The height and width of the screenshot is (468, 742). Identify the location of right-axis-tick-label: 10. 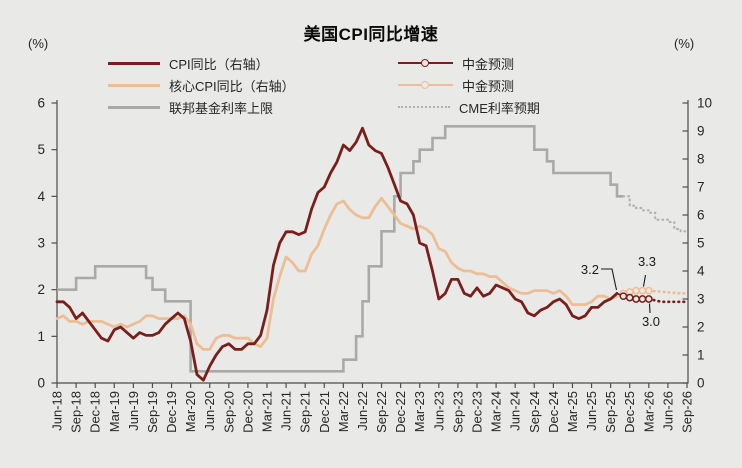
(704, 103).